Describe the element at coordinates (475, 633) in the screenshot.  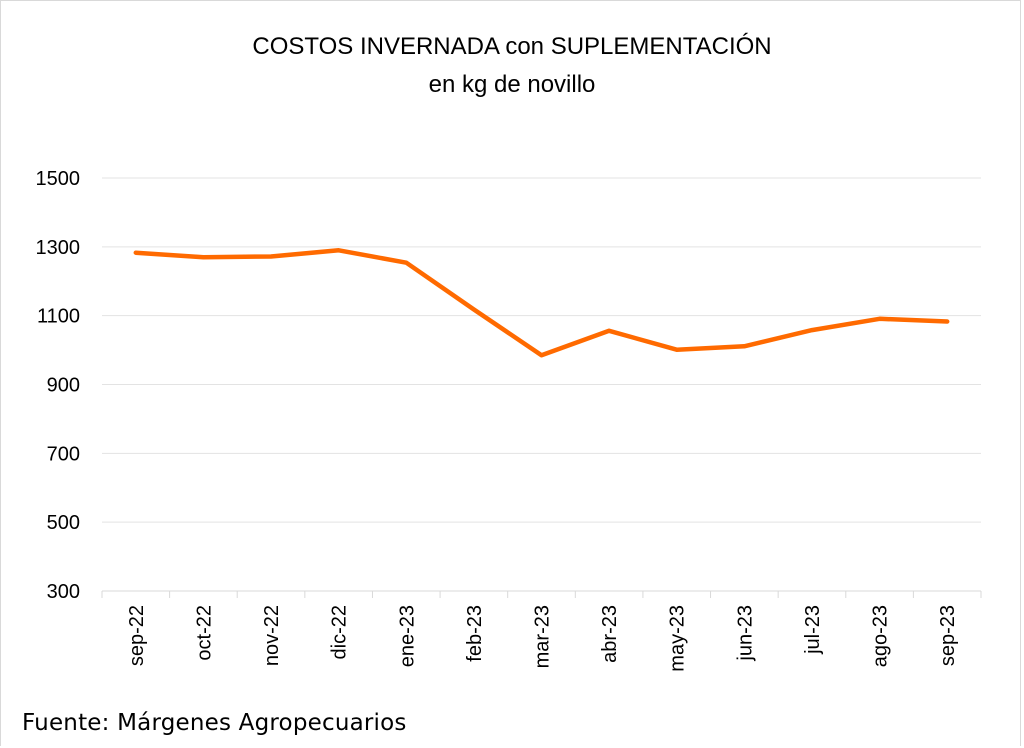
I see `x-tick-label: feb-23` at that location.